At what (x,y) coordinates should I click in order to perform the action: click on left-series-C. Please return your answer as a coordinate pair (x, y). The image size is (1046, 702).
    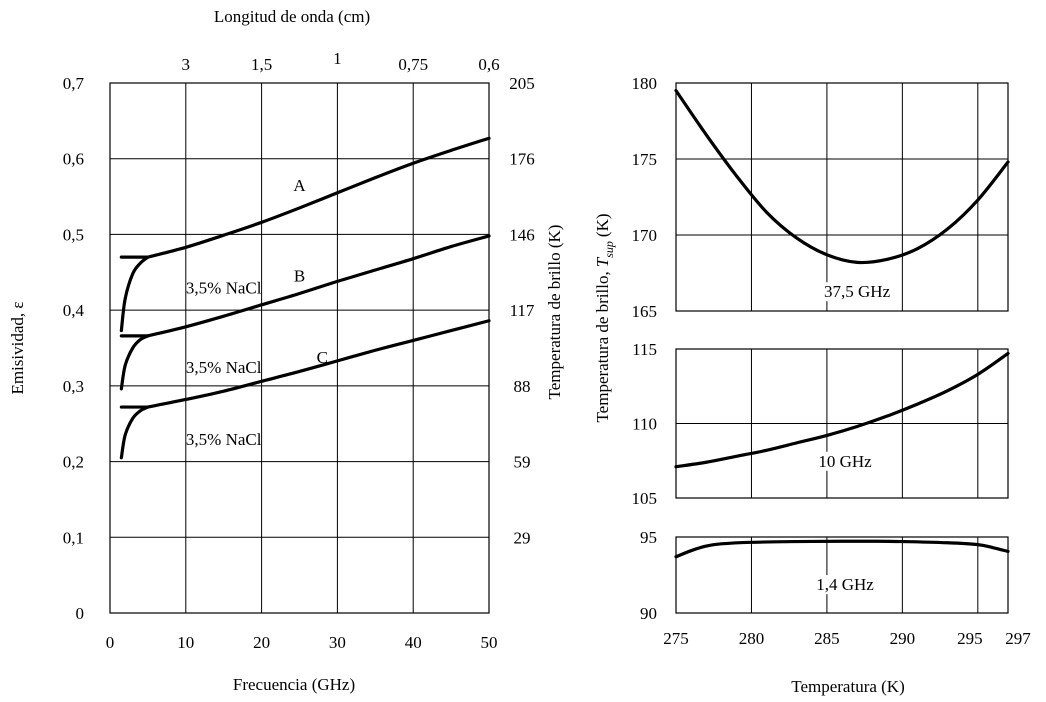
    Looking at the image, I should click on (318, 364).